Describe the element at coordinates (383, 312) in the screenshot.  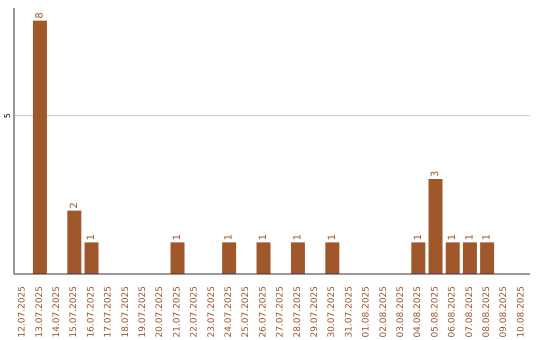
I see `x-tick-label: 02.08.2025` at that location.